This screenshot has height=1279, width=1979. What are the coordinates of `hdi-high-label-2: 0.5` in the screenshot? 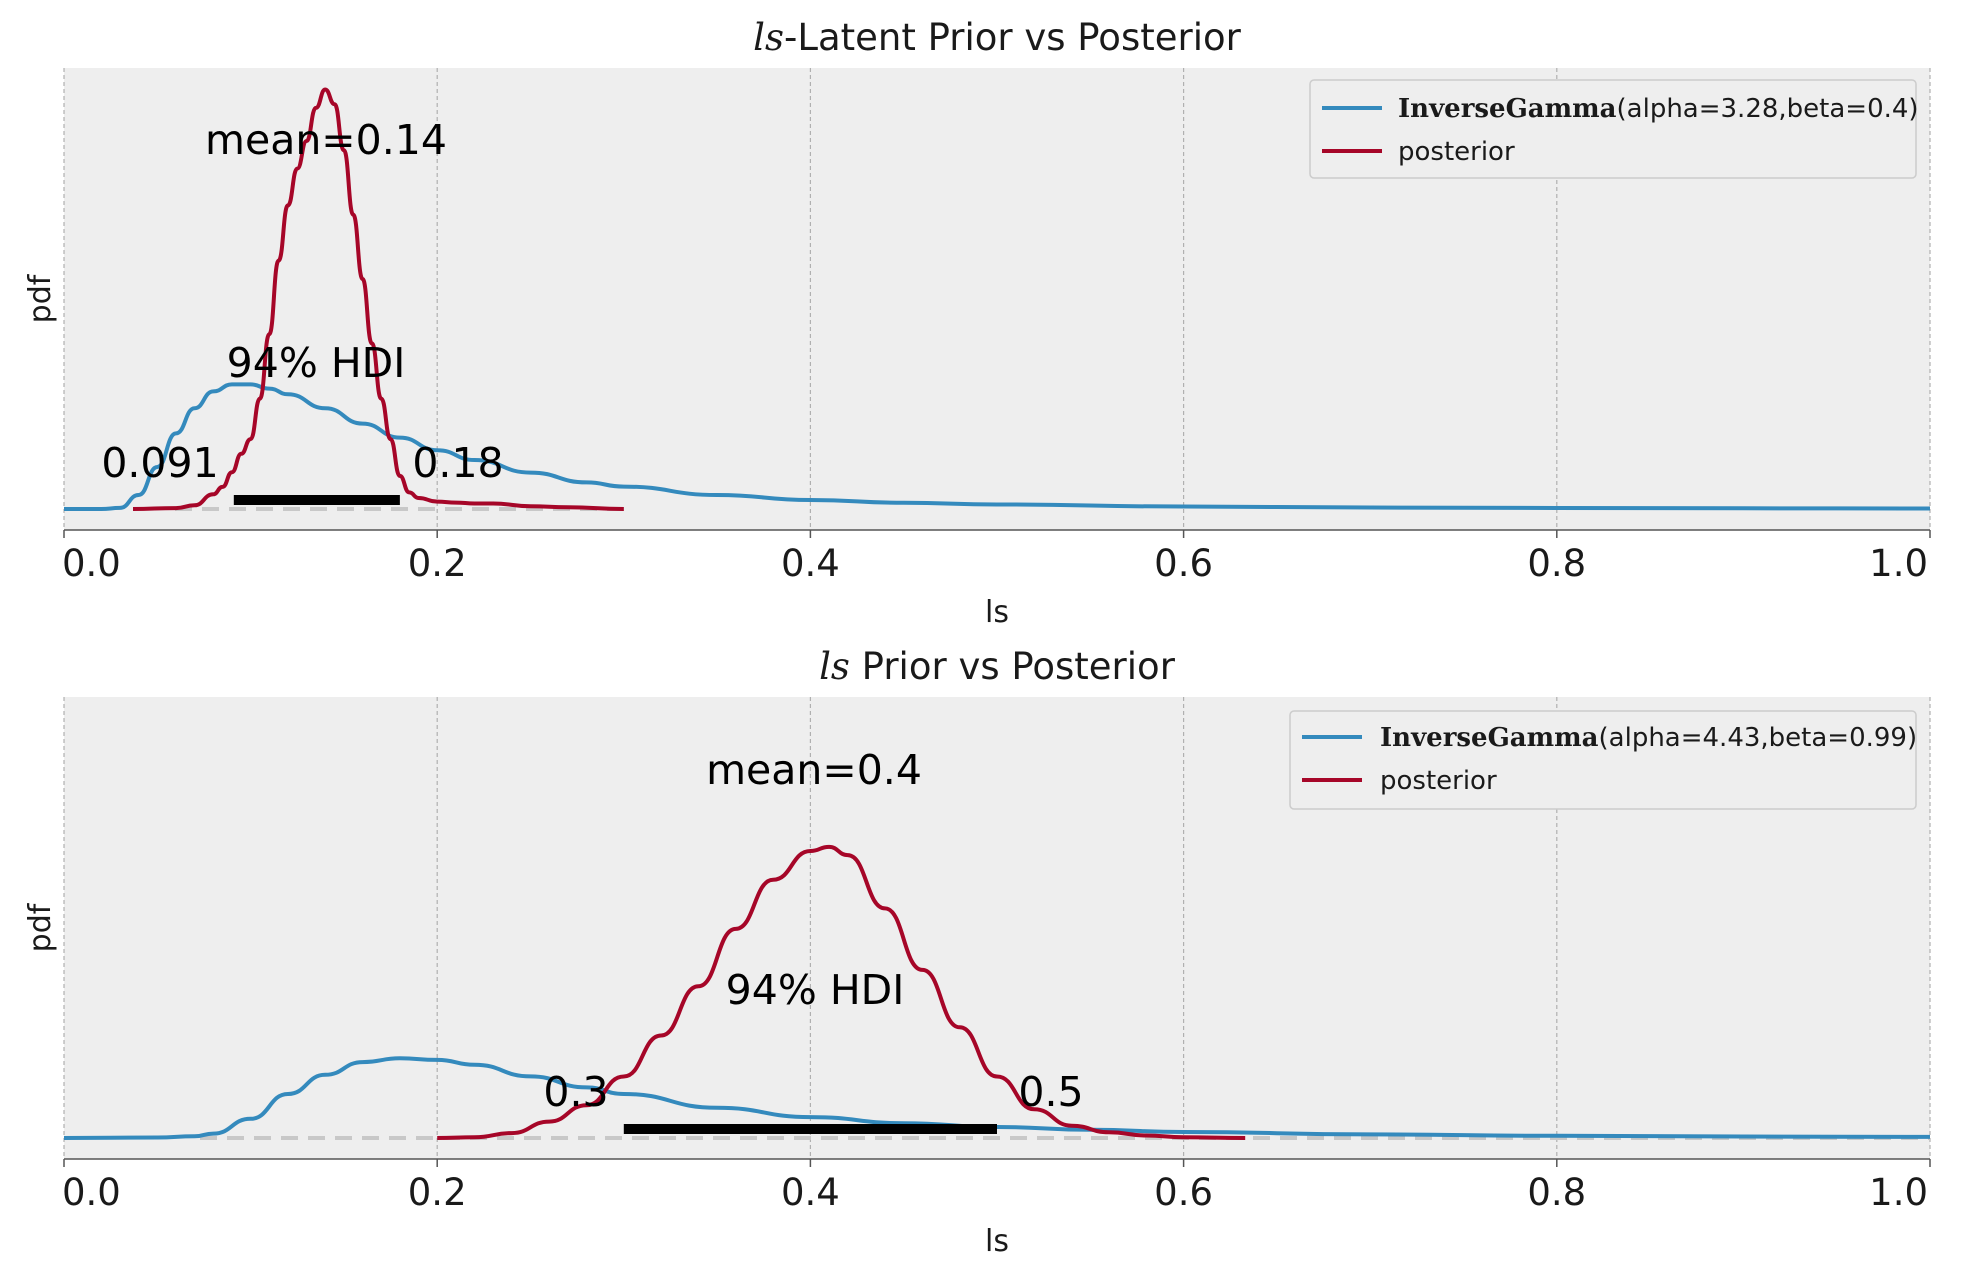 It's located at (1050, 1092).